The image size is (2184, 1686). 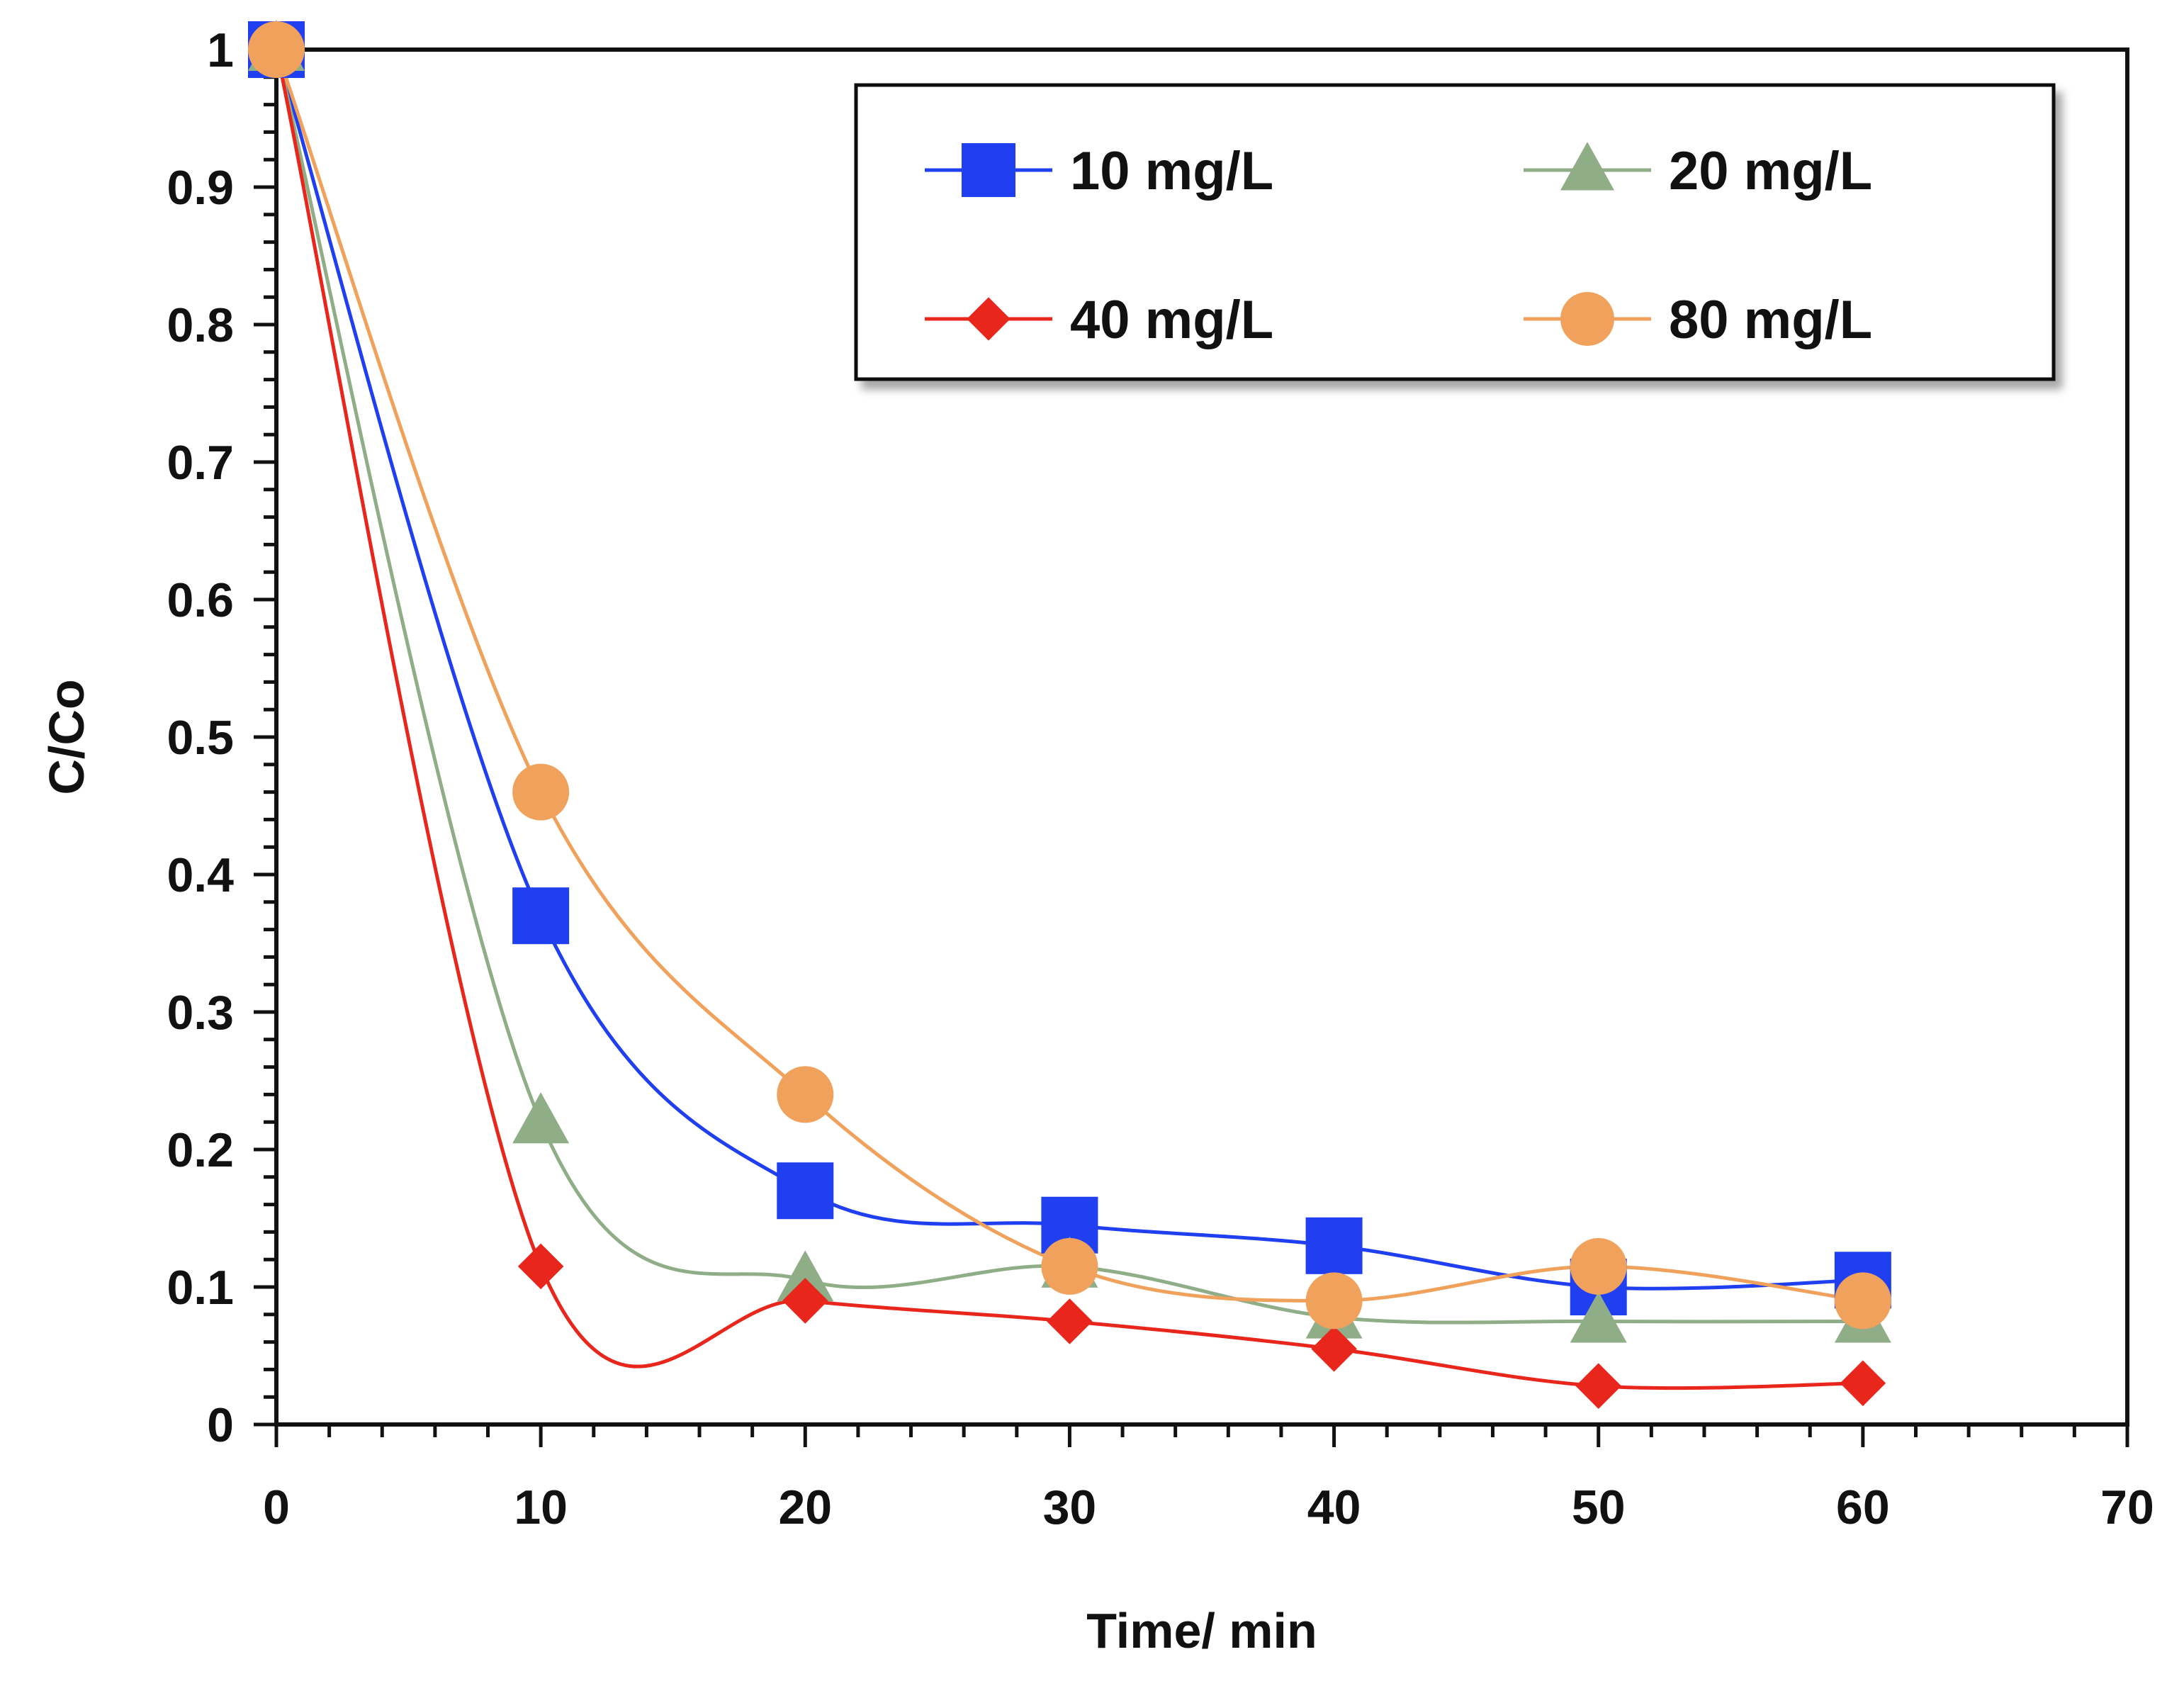 I want to click on y-axis-tick-labels: 0 0.1 0.2 0.3 0.4 0.5 0.6 0.7 0.8 0.9 1, so click(x=201, y=737).